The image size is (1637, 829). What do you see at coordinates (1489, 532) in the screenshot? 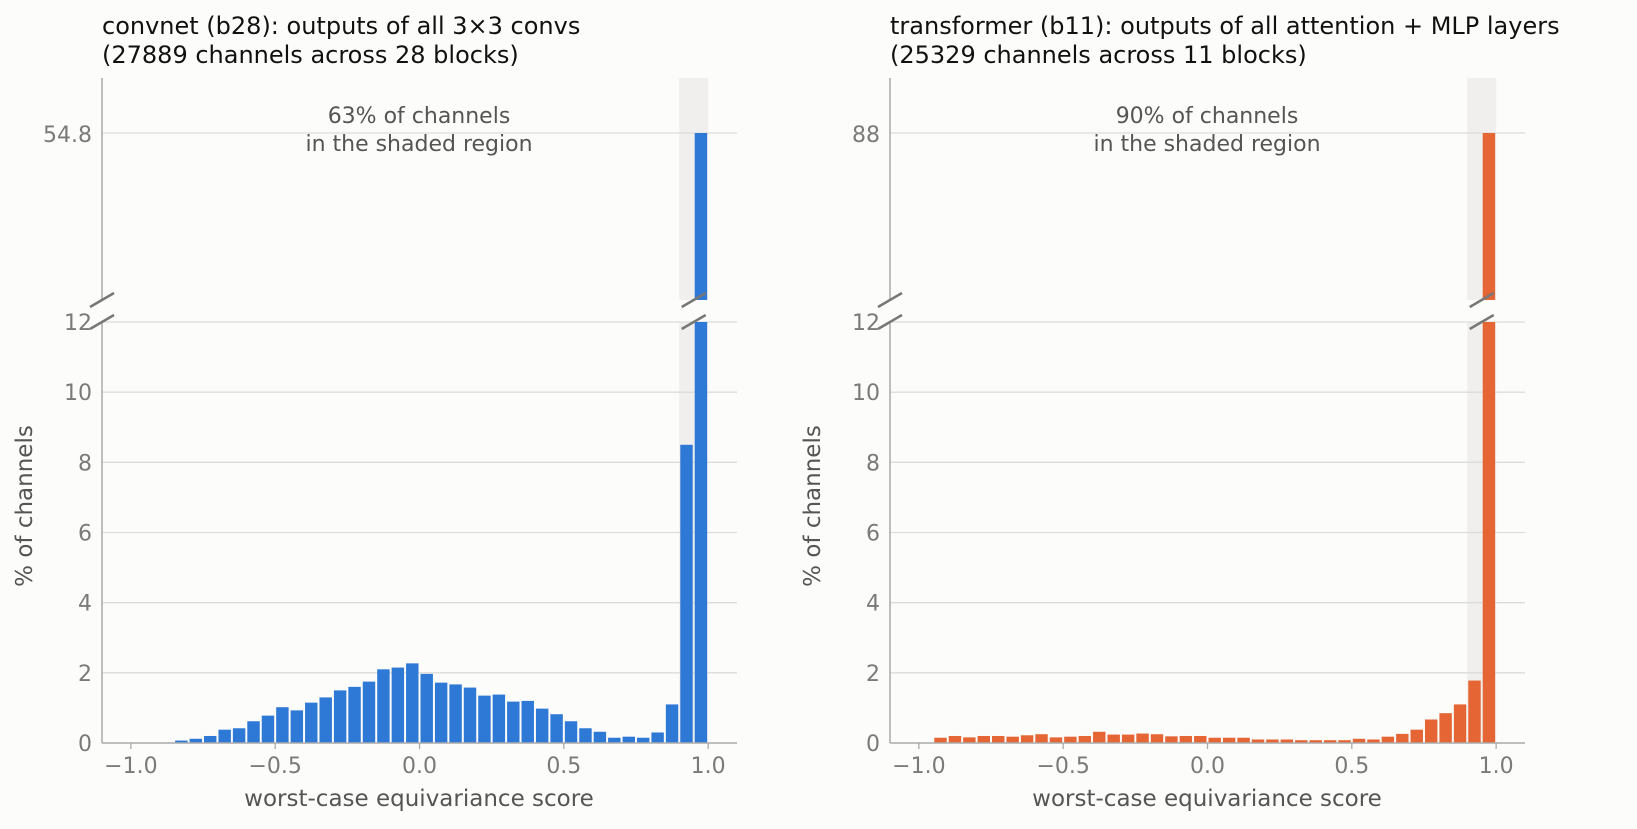
I see `bar-lower-part` at bounding box center [1489, 532].